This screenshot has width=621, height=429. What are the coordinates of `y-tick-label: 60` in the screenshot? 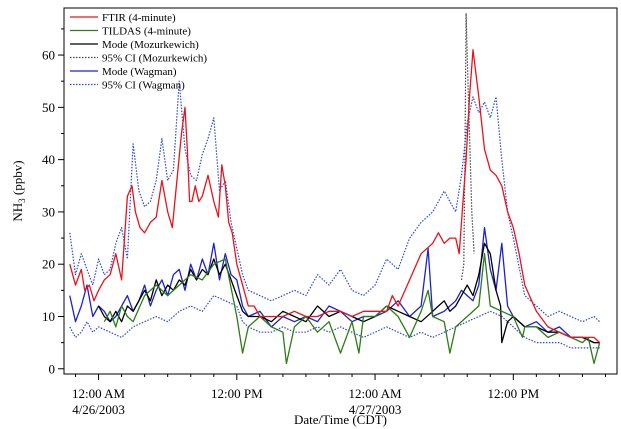 It's located at (48, 55).